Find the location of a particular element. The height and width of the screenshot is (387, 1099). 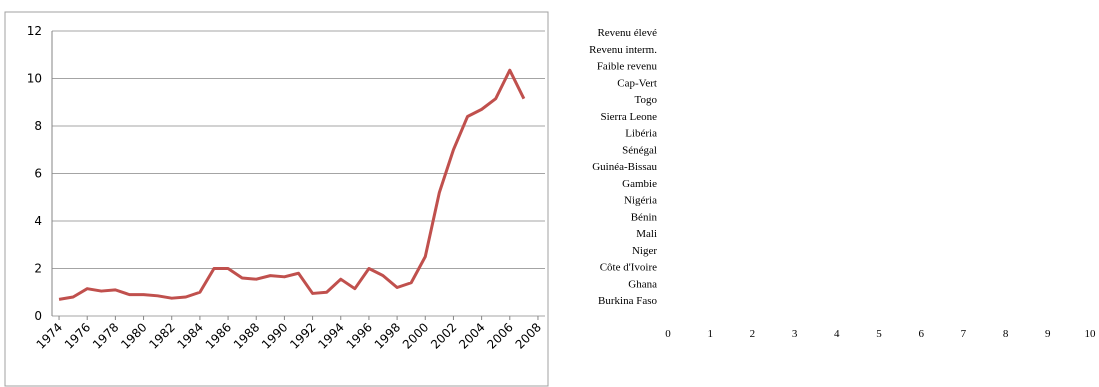

category-label: Nigéria is located at coordinates (640, 201).